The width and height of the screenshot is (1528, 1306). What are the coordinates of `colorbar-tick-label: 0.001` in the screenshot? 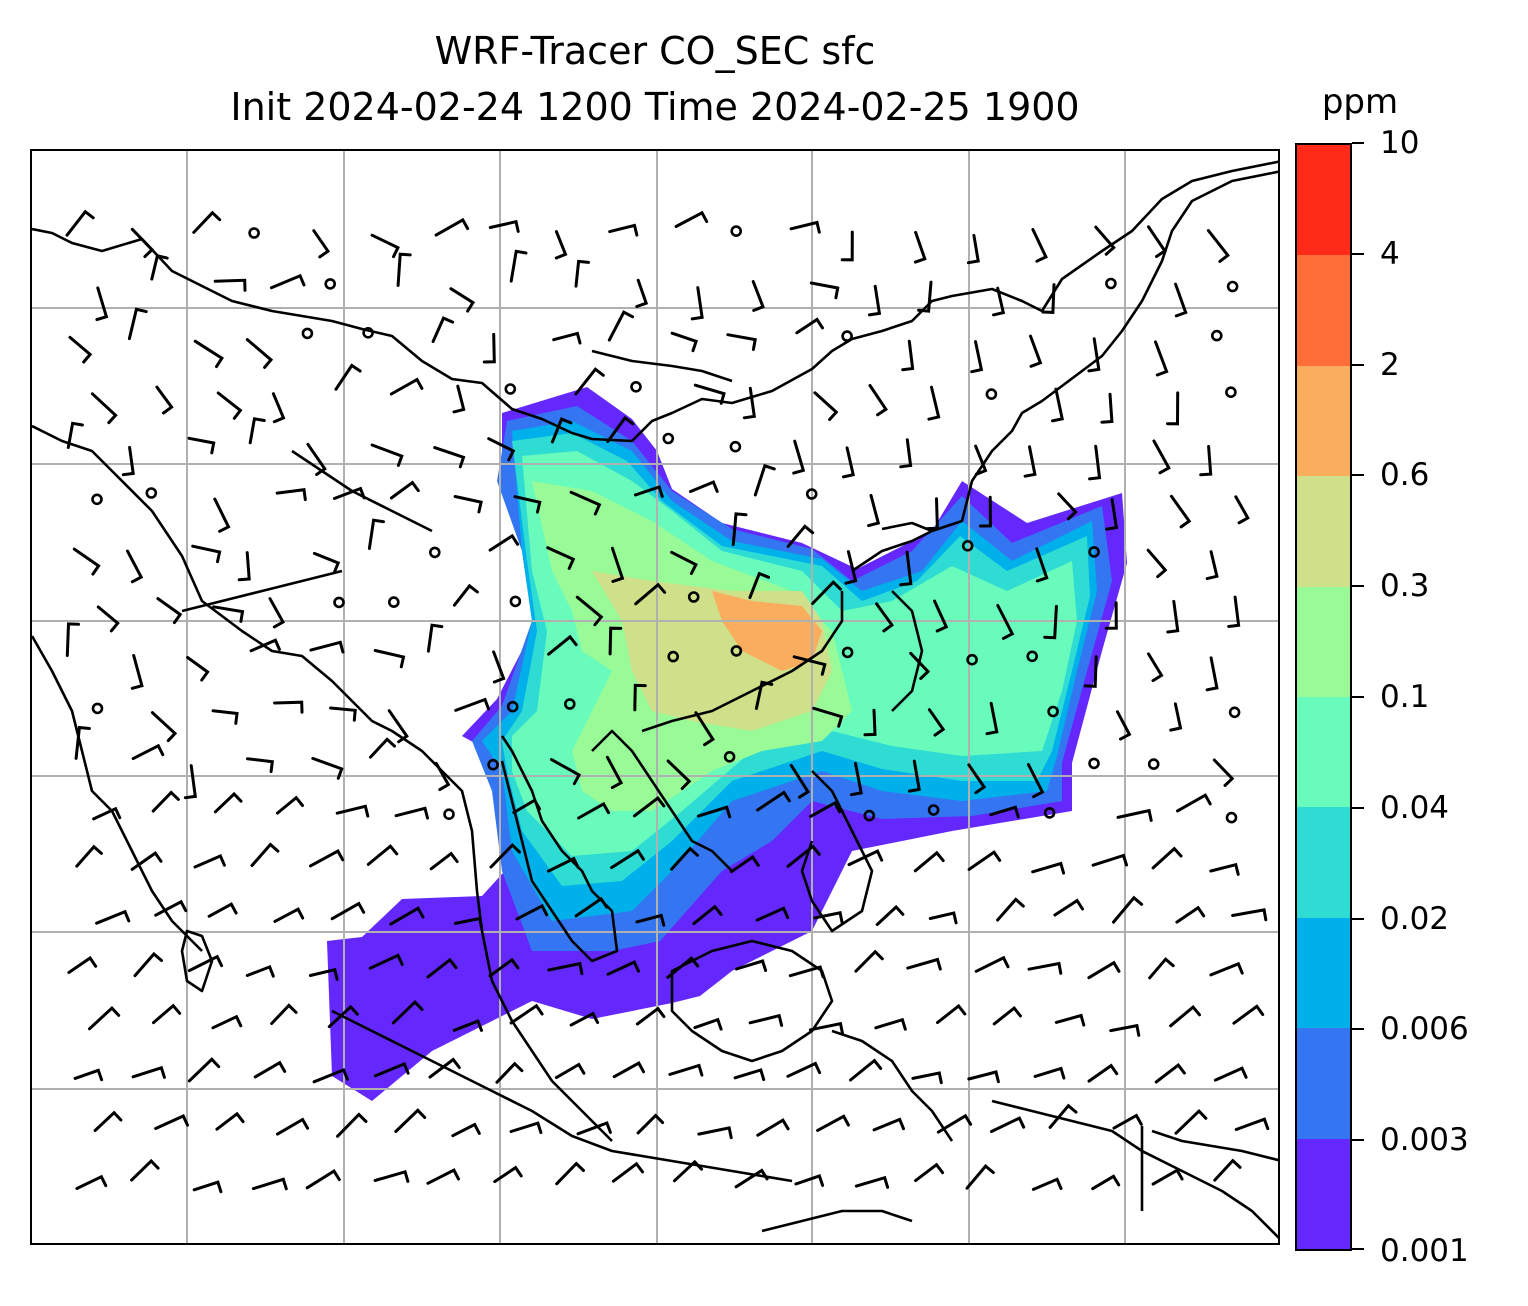 It's located at (1424, 1251).